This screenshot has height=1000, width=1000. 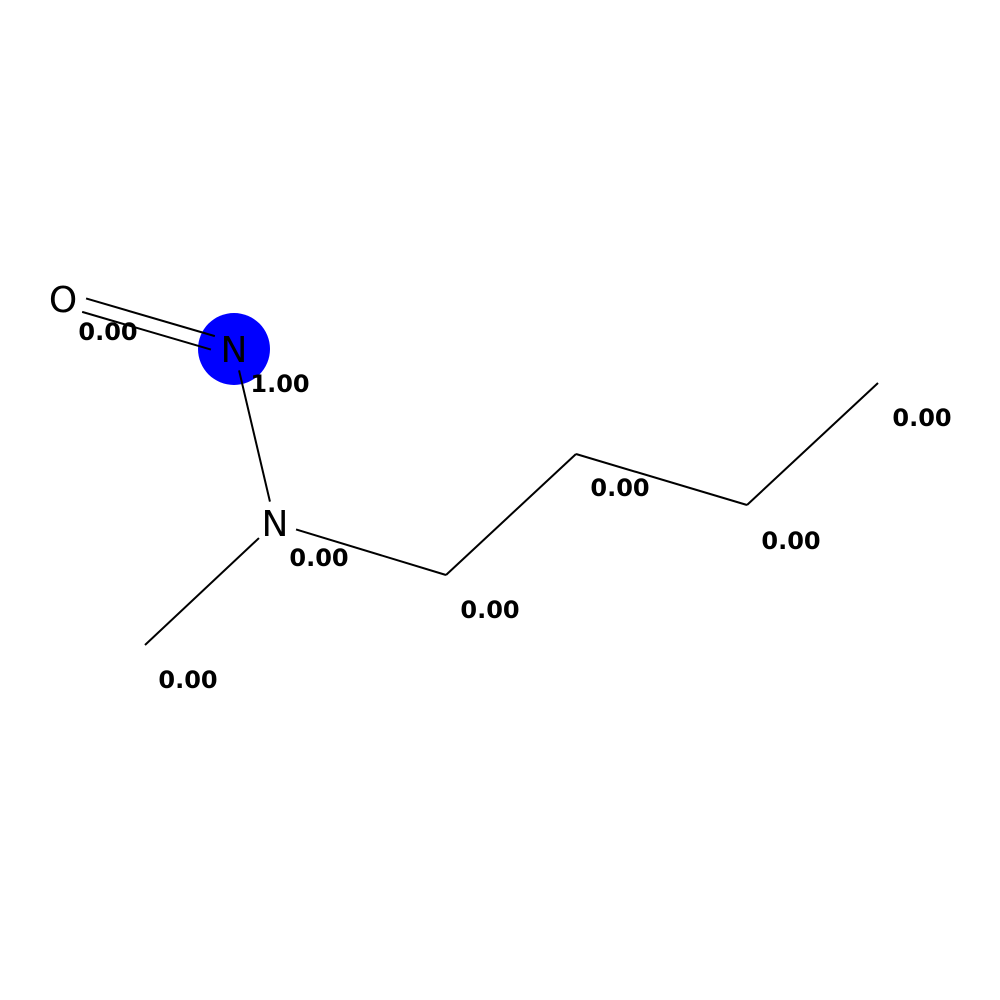 I want to click on atom-label-layer: O N N, so click(x=169, y=412).